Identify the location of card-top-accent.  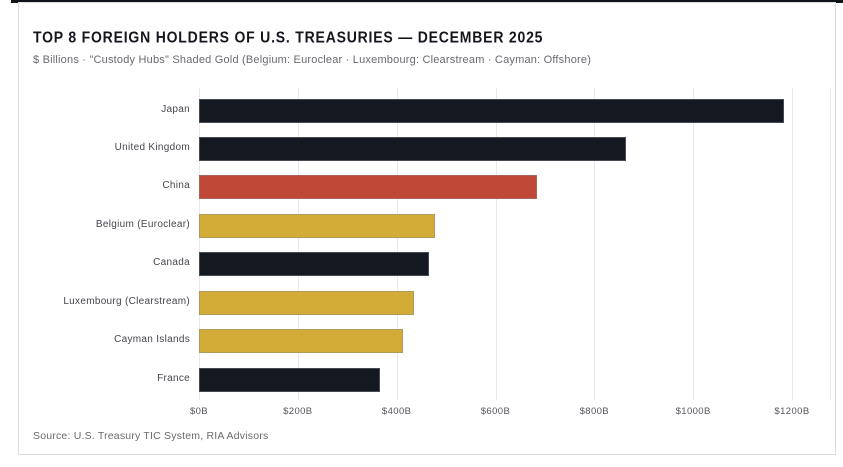
(427, 1).